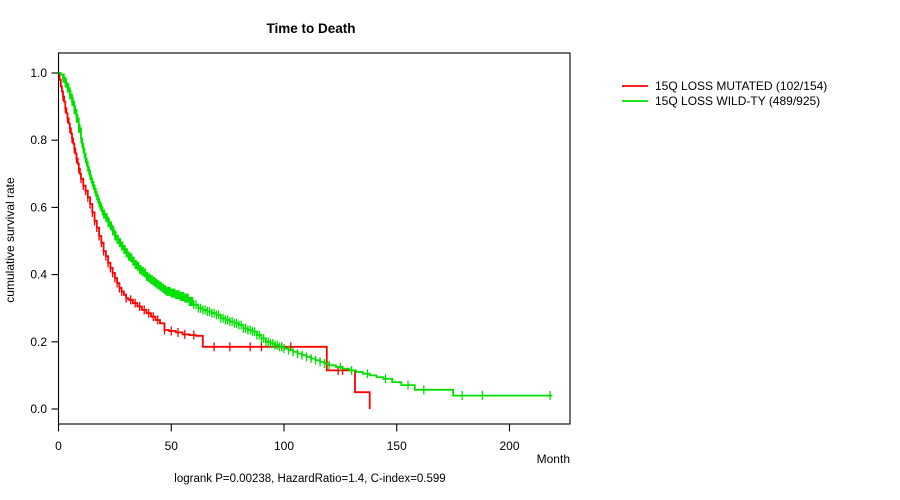 The width and height of the screenshot is (900, 500). Describe the element at coordinates (38, 207) in the screenshot. I see `y-tick-label: 0.6` at that location.